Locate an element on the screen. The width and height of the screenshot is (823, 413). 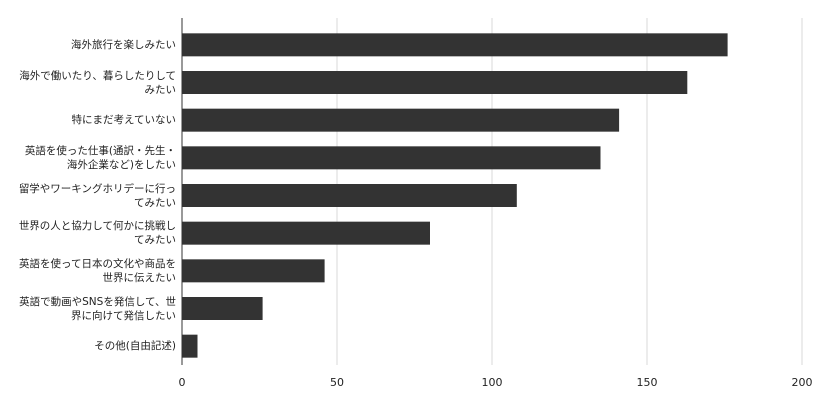
y-tick-label: その他(自由記述) is located at coordinates (135, 346).